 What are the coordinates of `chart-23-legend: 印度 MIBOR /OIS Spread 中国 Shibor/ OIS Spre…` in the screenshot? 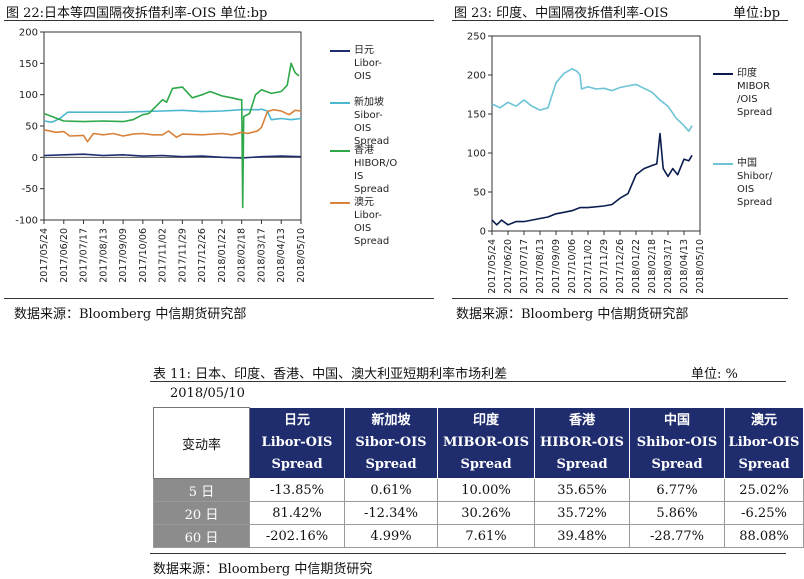 It's located at (758, 132).